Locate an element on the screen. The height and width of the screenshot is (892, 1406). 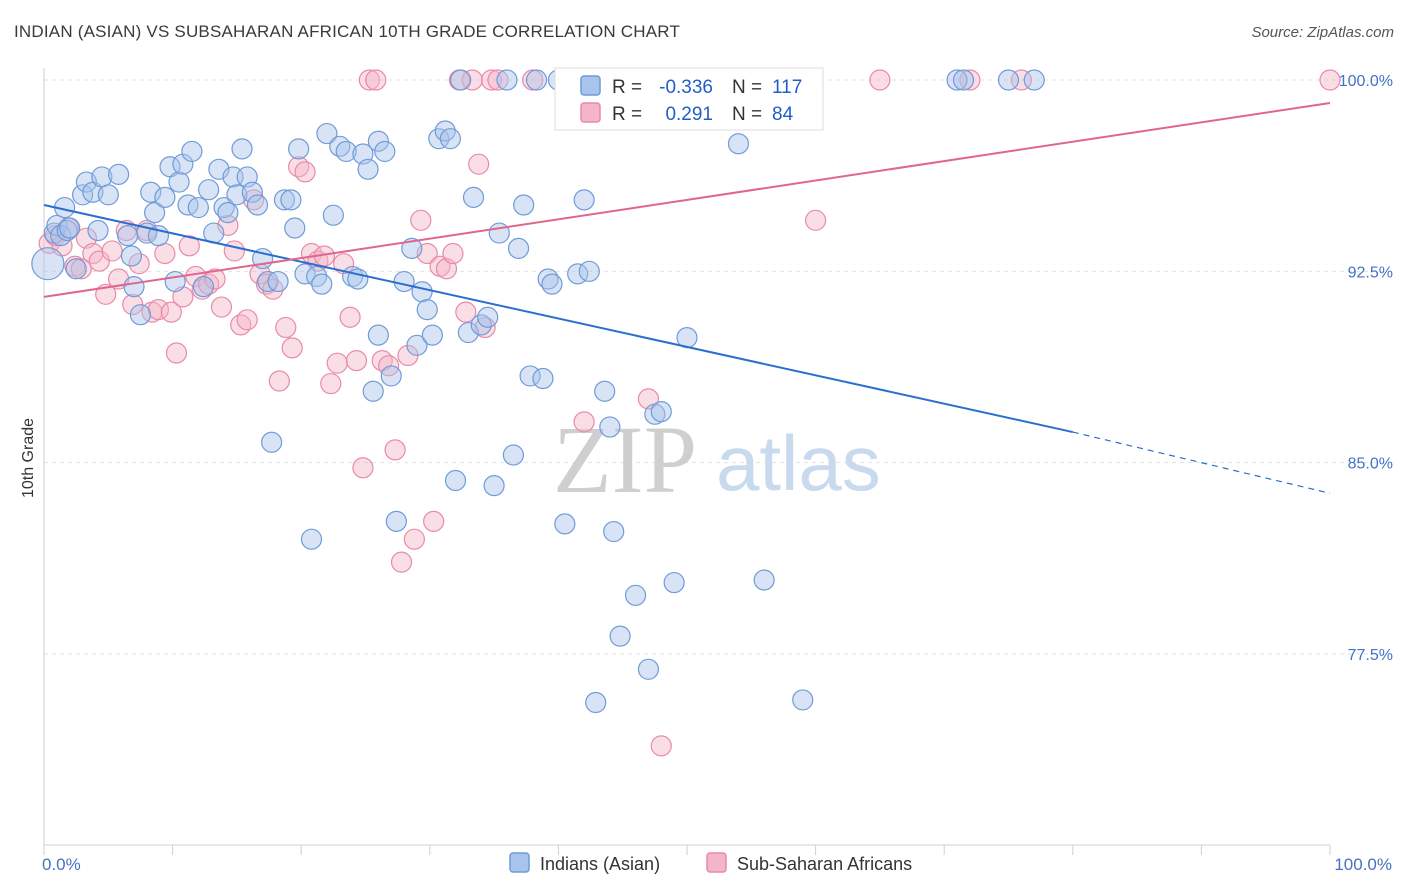
bottom-legend: Indians (Asian) Sub-Saharan Africans is located at coordinates (710, 863).